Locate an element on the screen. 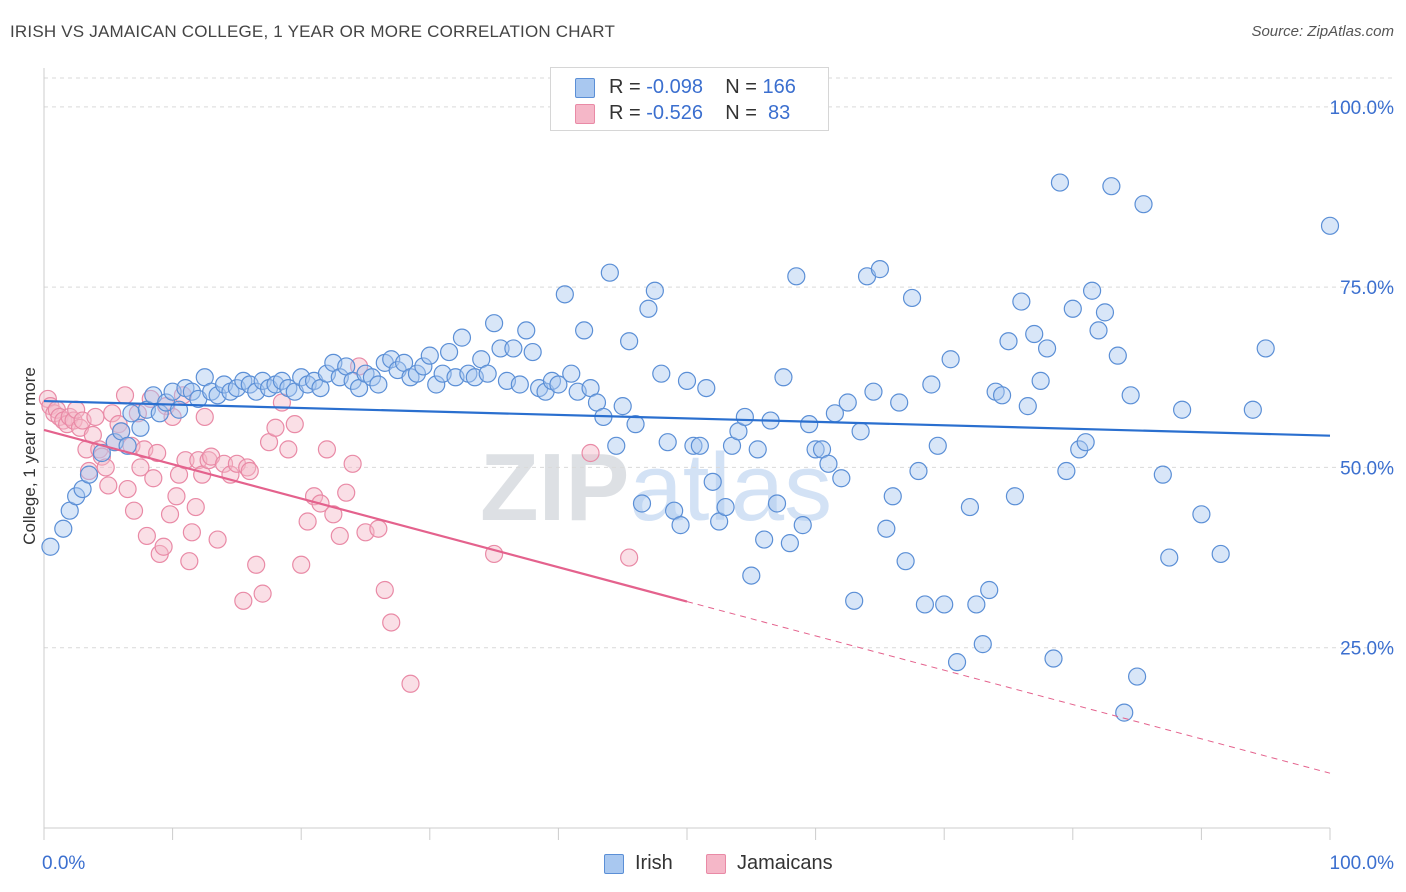 This screenshot has height=892, width=1406. legend-irish-label: Irish is located at coordinates (654, 863).